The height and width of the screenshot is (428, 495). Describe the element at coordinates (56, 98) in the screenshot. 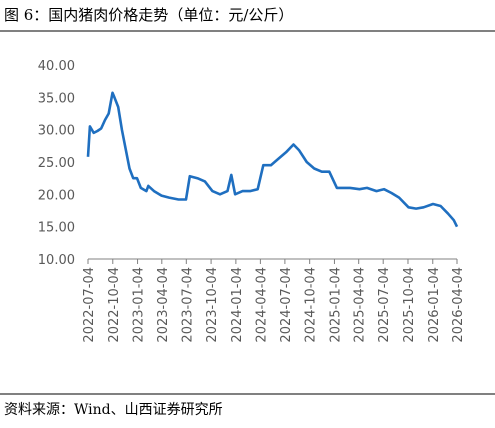

I see `y-tick-label: 35.00` at that location.